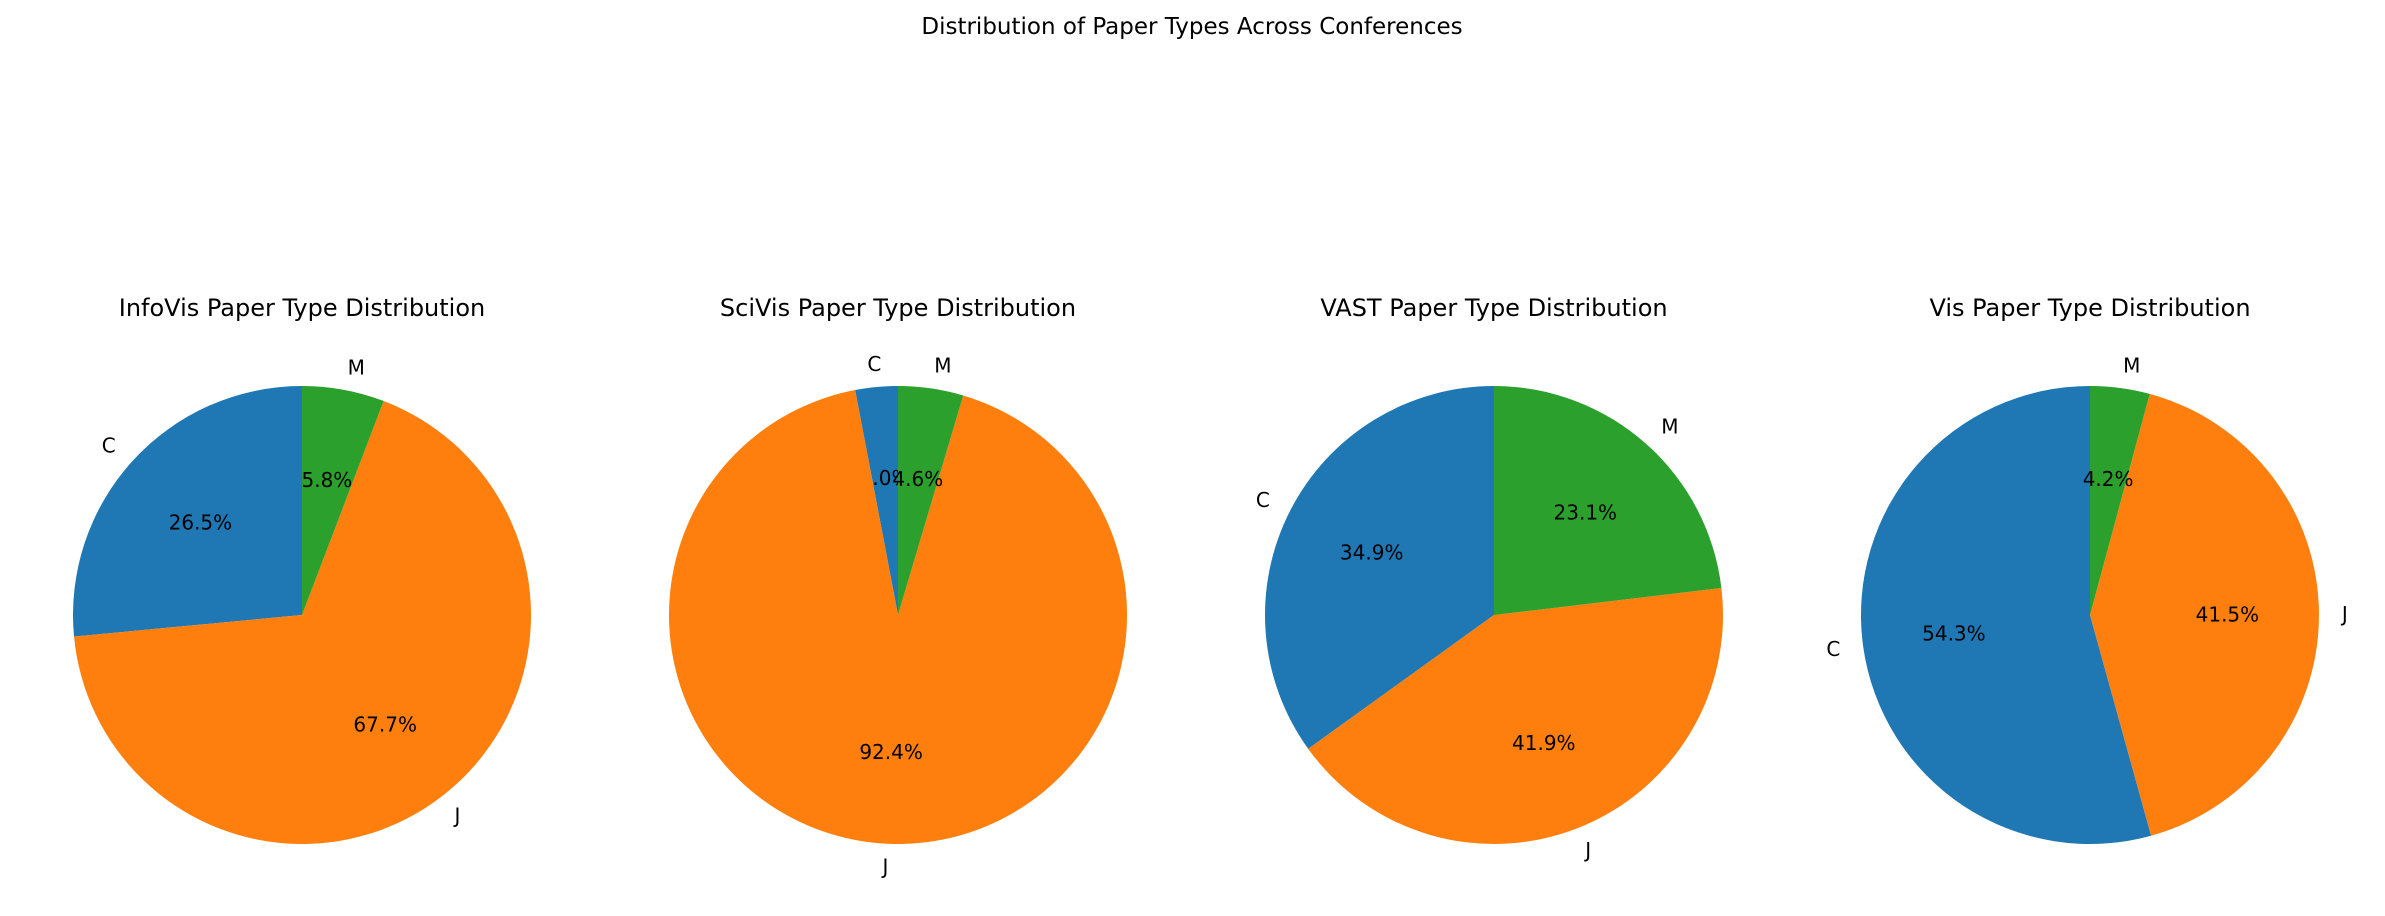 The width and height of the screenshot is (2385, 916). Describe the element at coordinates (1372, 552) in the screenshot. I see `pie-percent-C: 34.9%` at that location.